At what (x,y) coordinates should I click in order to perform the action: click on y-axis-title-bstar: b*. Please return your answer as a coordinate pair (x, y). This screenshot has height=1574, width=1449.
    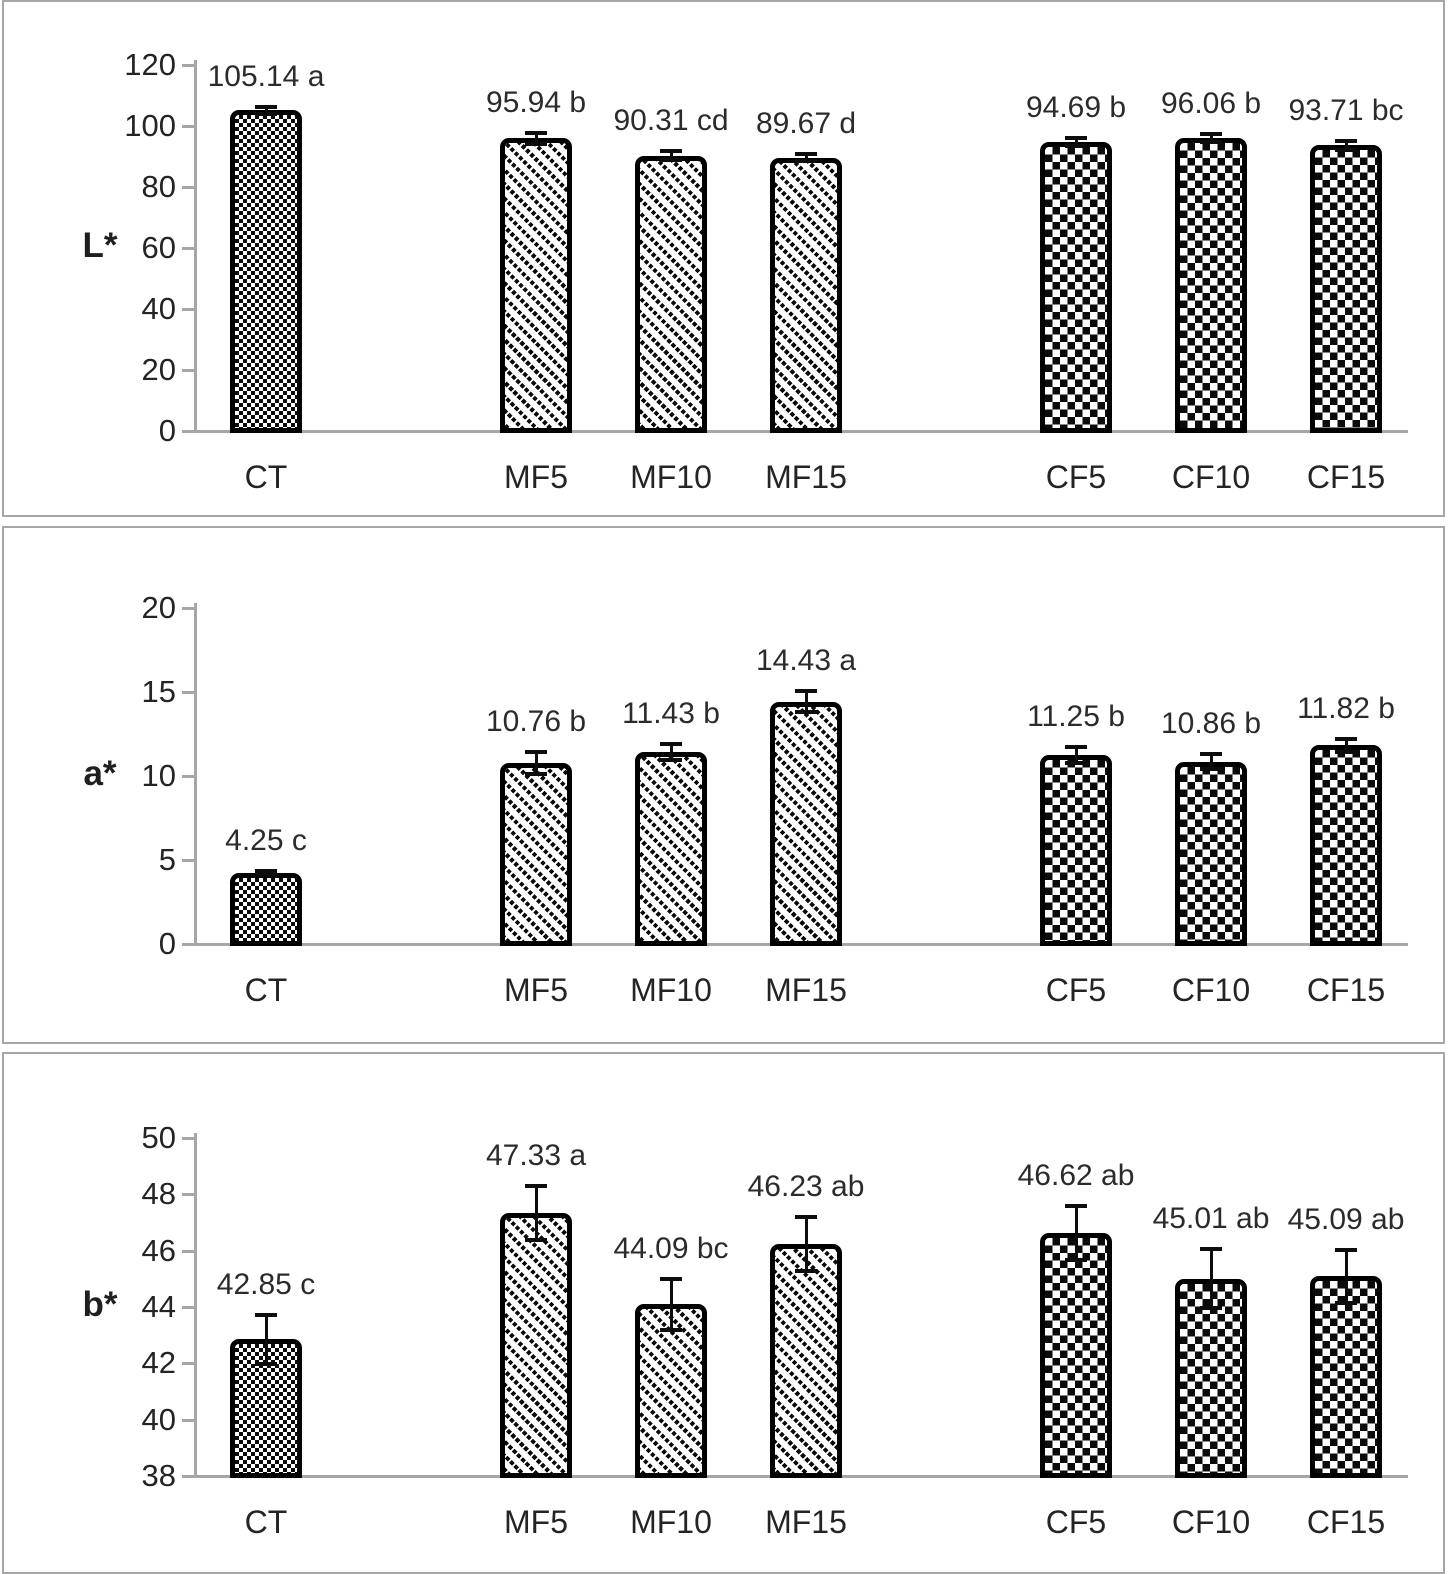
    Looking at the image, I should click on (100, 1304).